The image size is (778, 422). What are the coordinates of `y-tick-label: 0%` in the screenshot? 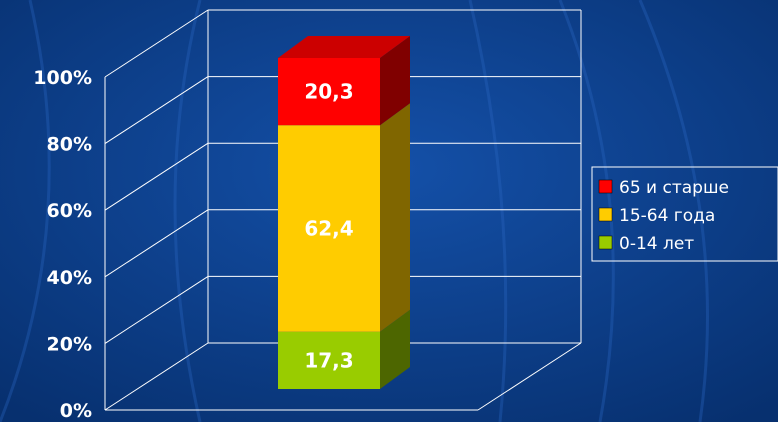 It's located at (76, 411).